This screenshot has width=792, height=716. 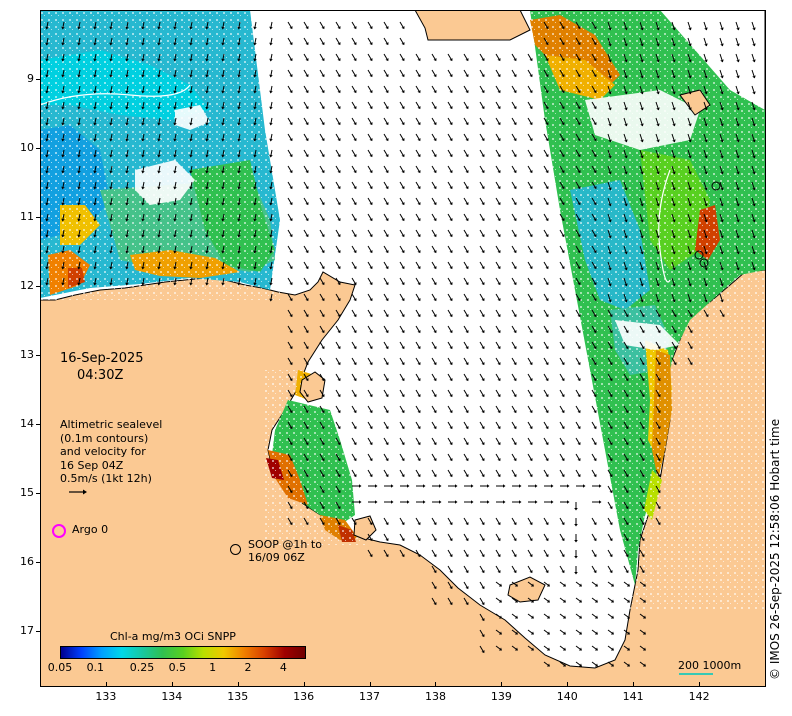 What do you see at coordinates (59, 531) in the screenshot?
I see `argo-marker-icon` at bounding box center [59, 531].